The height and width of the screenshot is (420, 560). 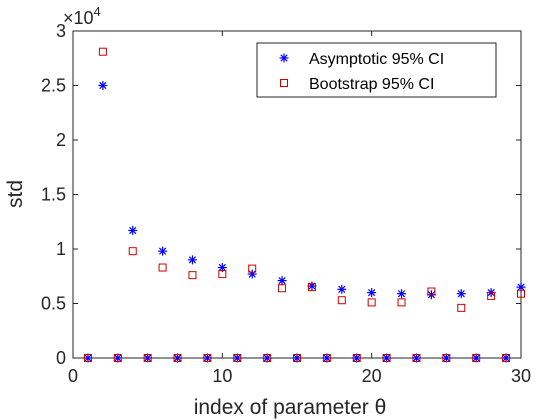 What do you see at coordinates (290, 407) in the screenshot?
I see `x-axis-label: index of parameter θ` at bounding box center [290, 407].